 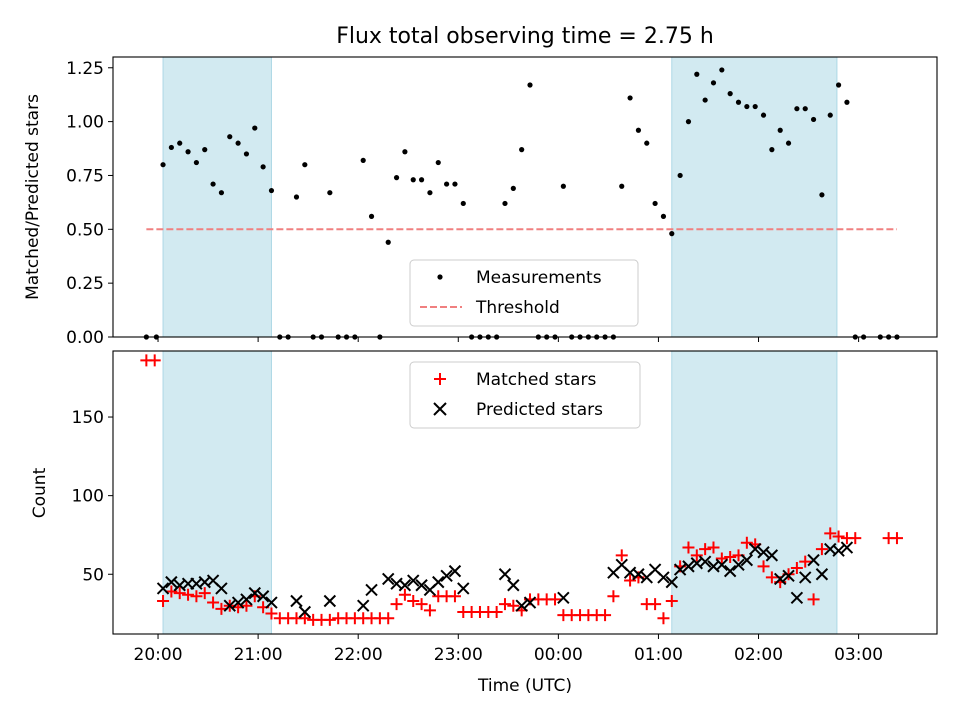 I want to click on x-tick-label: 22:00, so click(x=358, y=655).